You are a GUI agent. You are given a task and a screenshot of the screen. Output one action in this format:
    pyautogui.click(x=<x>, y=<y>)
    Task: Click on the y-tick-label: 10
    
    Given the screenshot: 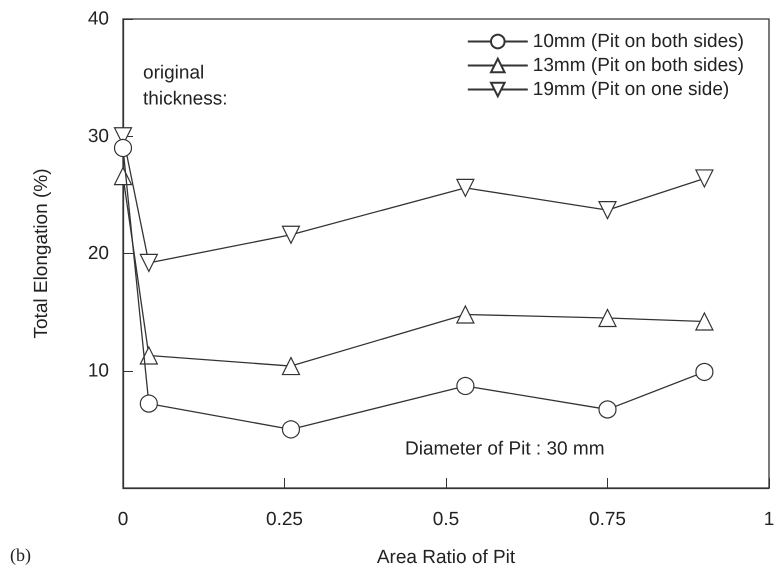 What is the action you would take?
    pyautogui.click(x=98, y=371)
    